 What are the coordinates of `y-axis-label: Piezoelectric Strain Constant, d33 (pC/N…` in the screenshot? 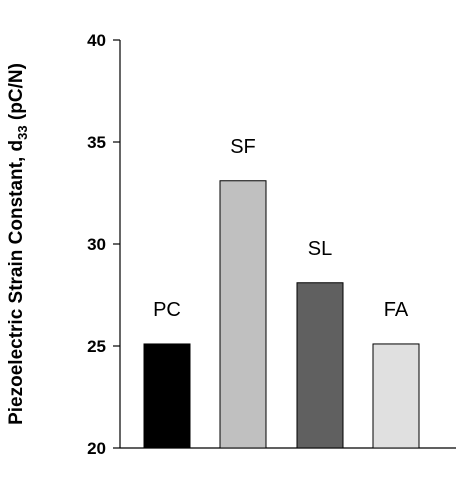 It's located at (18, 244).